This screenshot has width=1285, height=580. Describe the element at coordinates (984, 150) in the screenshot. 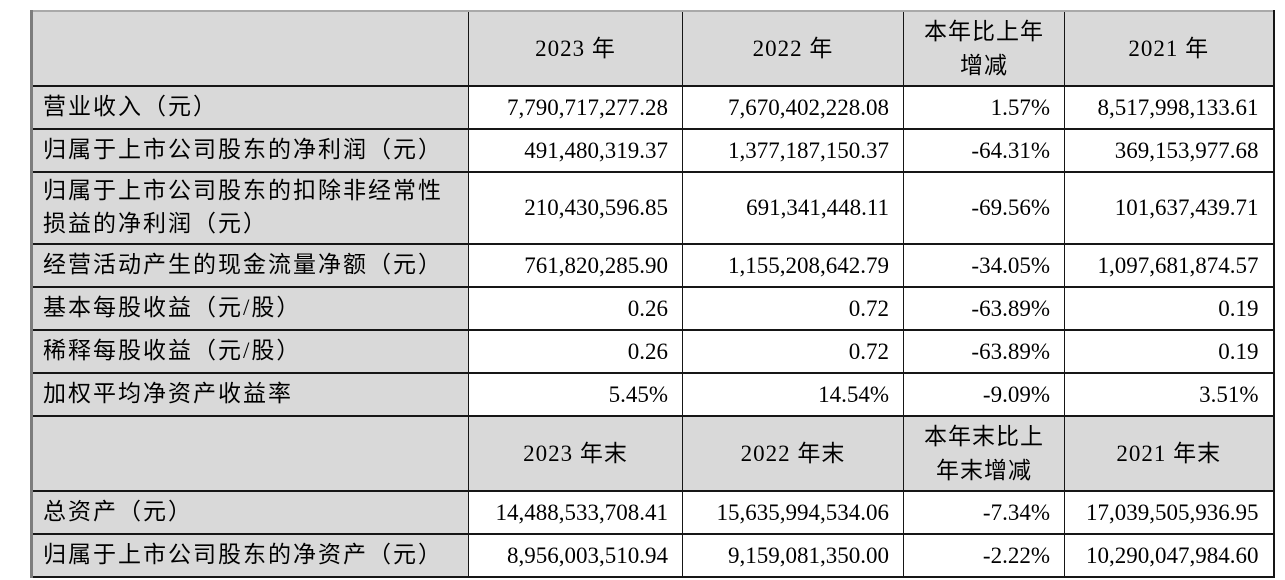

I see `value-change: -64.31%` at that location.